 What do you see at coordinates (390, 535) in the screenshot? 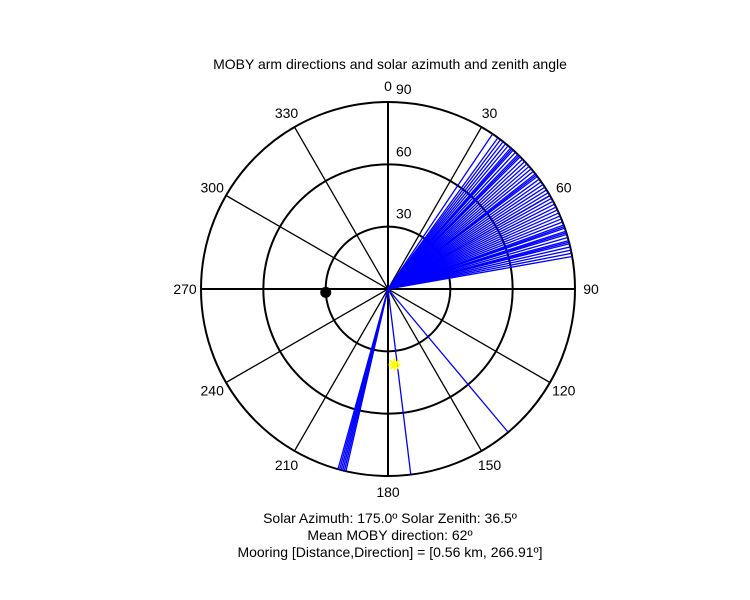
I see `mean-direction-caption: Mean MOBY direction: 62º` at bounding box center [390, 535].